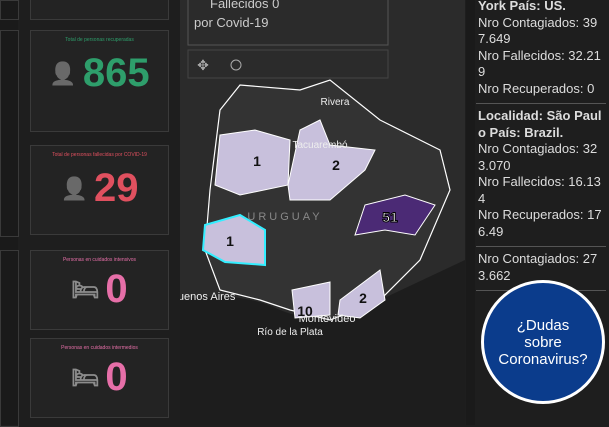 The width and height of the screenshot is (609, 427). I want to click on card-label: Personas en cuidados intermedios, so click(99, 348).